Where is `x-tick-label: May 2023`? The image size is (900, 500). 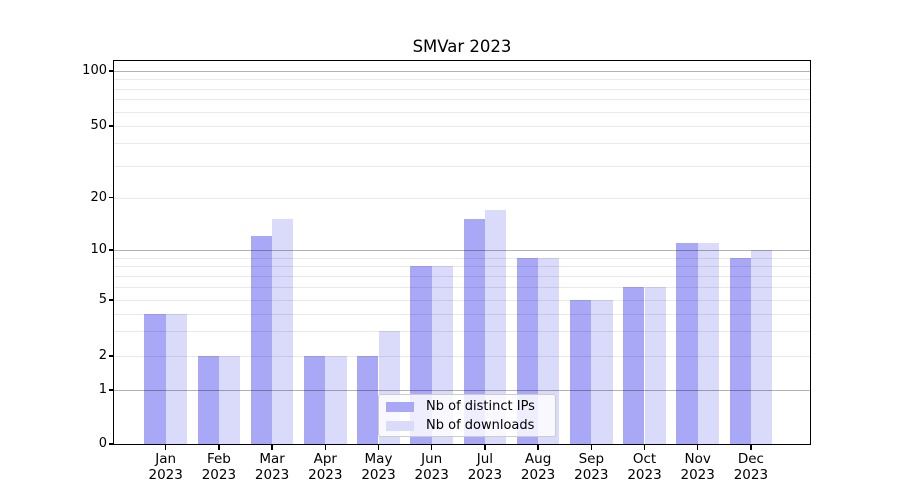
x-tick-label: May 2023 is located at coordinates (378, 467).